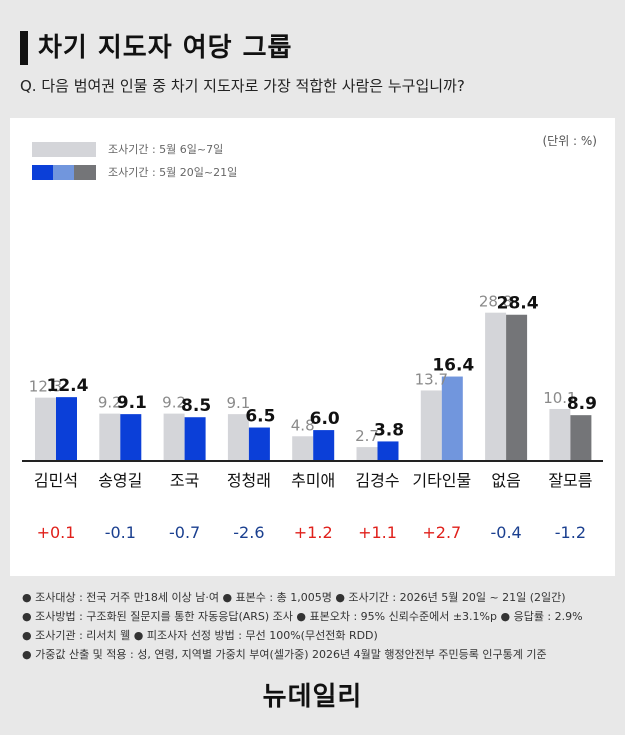 This screenshot has width=625, height=735. I want to click on legend-item-previous: 조사기간 : 5월 6일~7일, so click(127, 149).